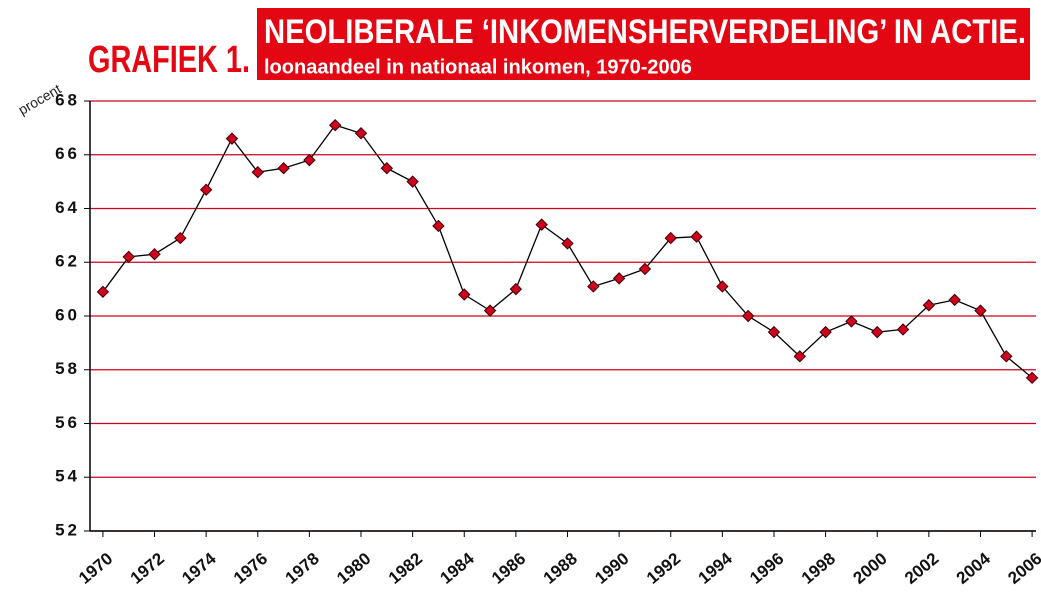 The width and height of the screenshot is (1041, 599). I want to click on x-tick-label: 1982, so click(405, 568).